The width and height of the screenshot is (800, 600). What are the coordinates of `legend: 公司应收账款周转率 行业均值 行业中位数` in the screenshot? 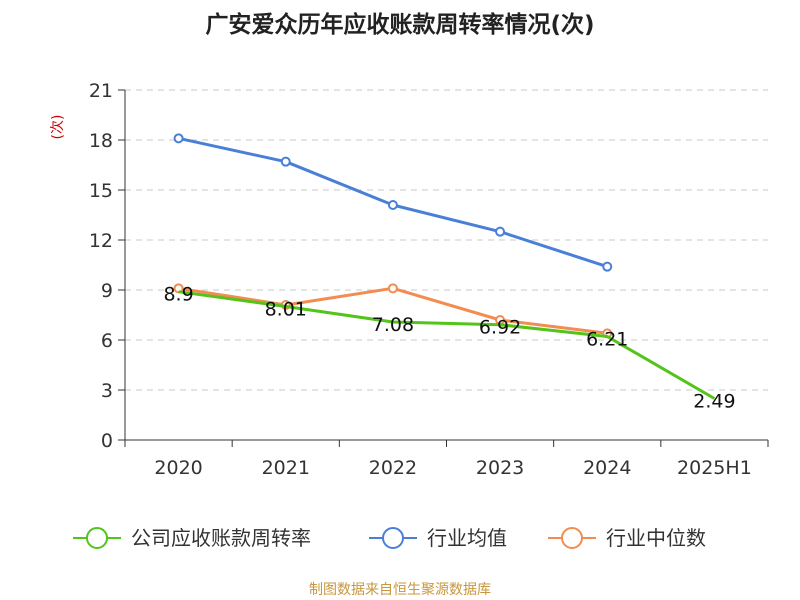 It's located at (389, 538).